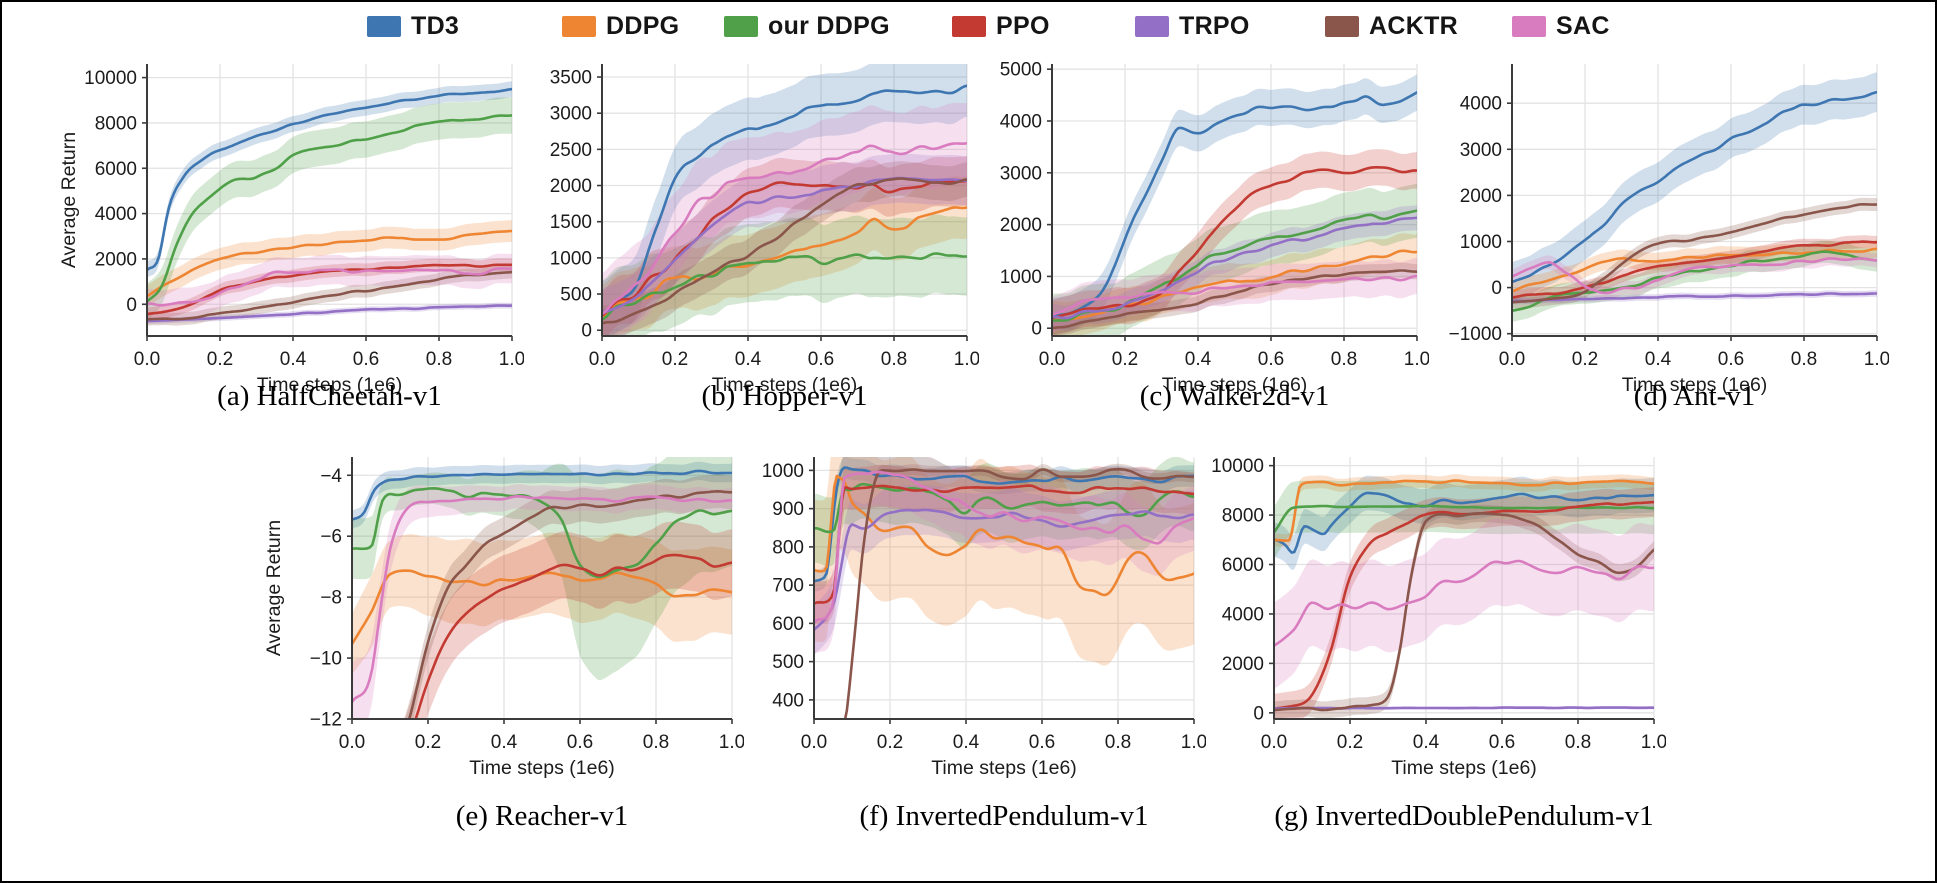 This screenshot has width=1937, height=883. I want to click on legend-label: our DDPG, so click(829, 26).